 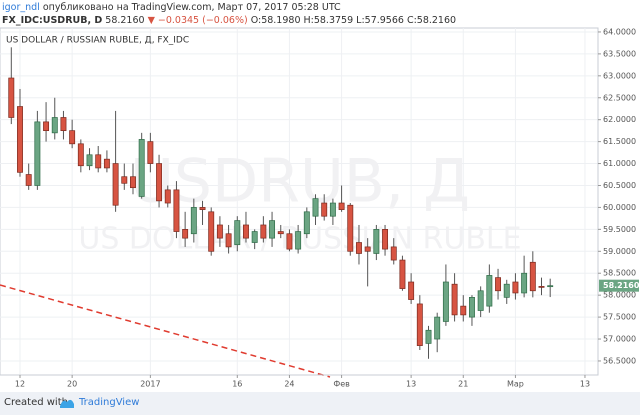 What do you see at coordinates (621, 285) in the screenshot?
I see `last-price-label: 58.2160` at bounding box center [621, 285].